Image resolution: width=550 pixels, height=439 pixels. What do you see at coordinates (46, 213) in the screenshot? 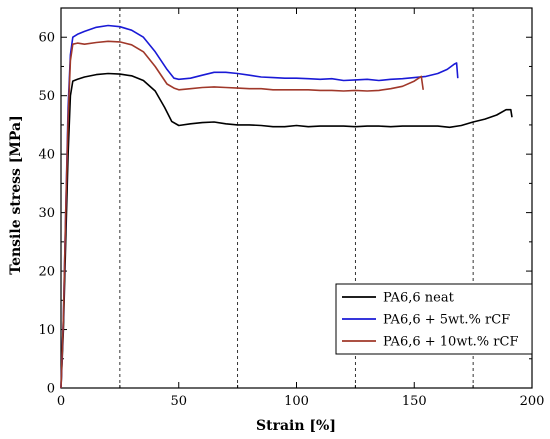
I see `y-tick-label: 30` at bounding box center [46, 213].